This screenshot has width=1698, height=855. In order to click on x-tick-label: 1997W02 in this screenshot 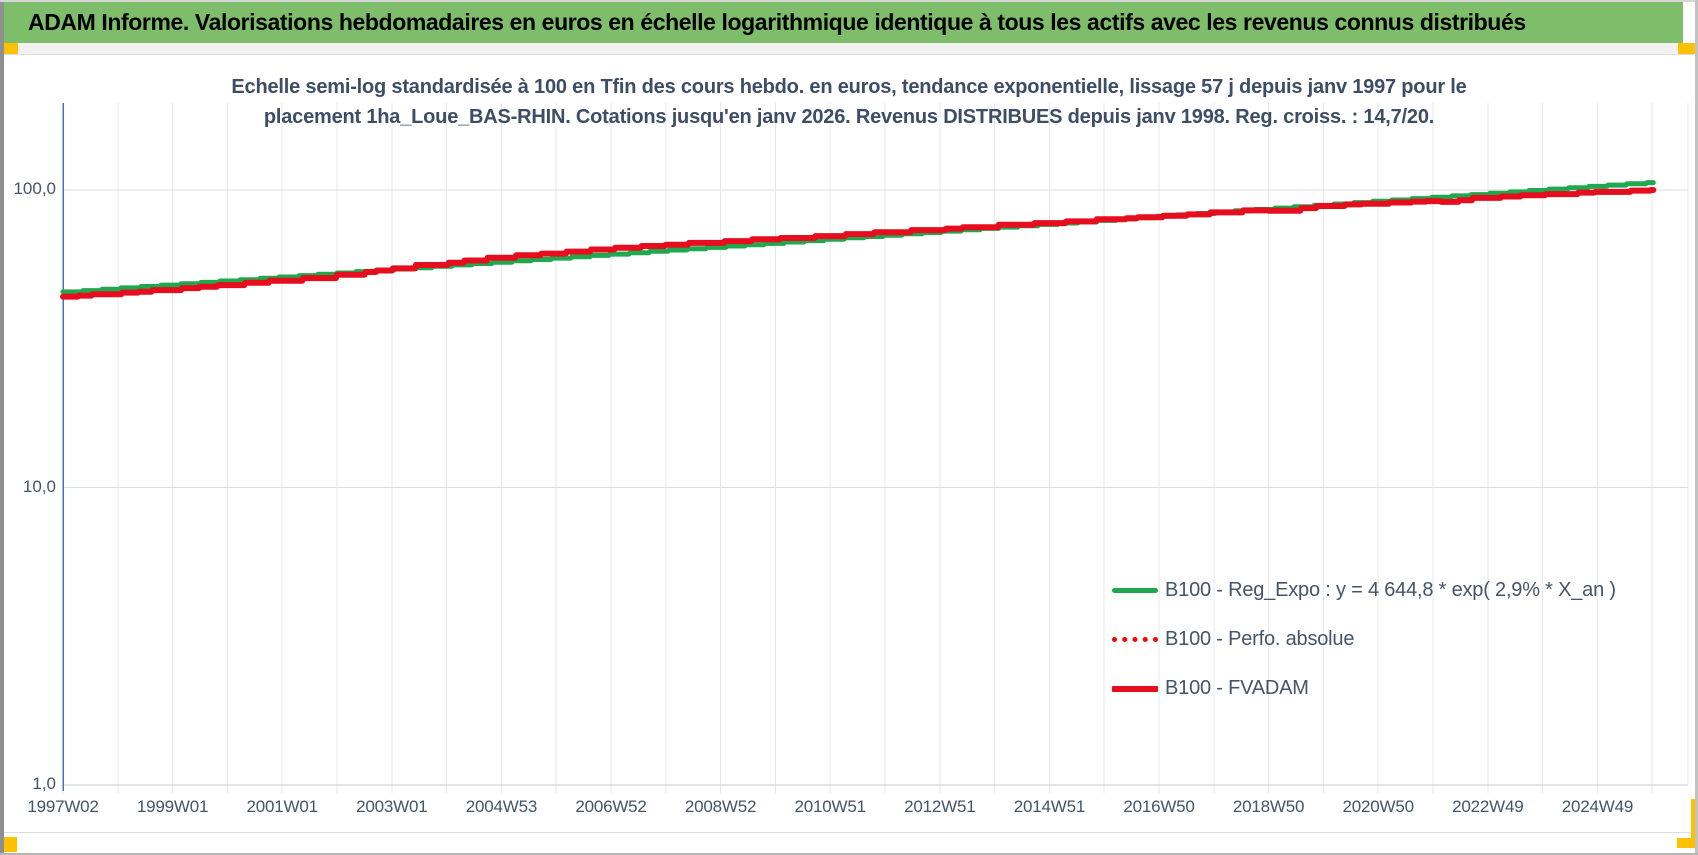, I will do `click(63, 806)`.